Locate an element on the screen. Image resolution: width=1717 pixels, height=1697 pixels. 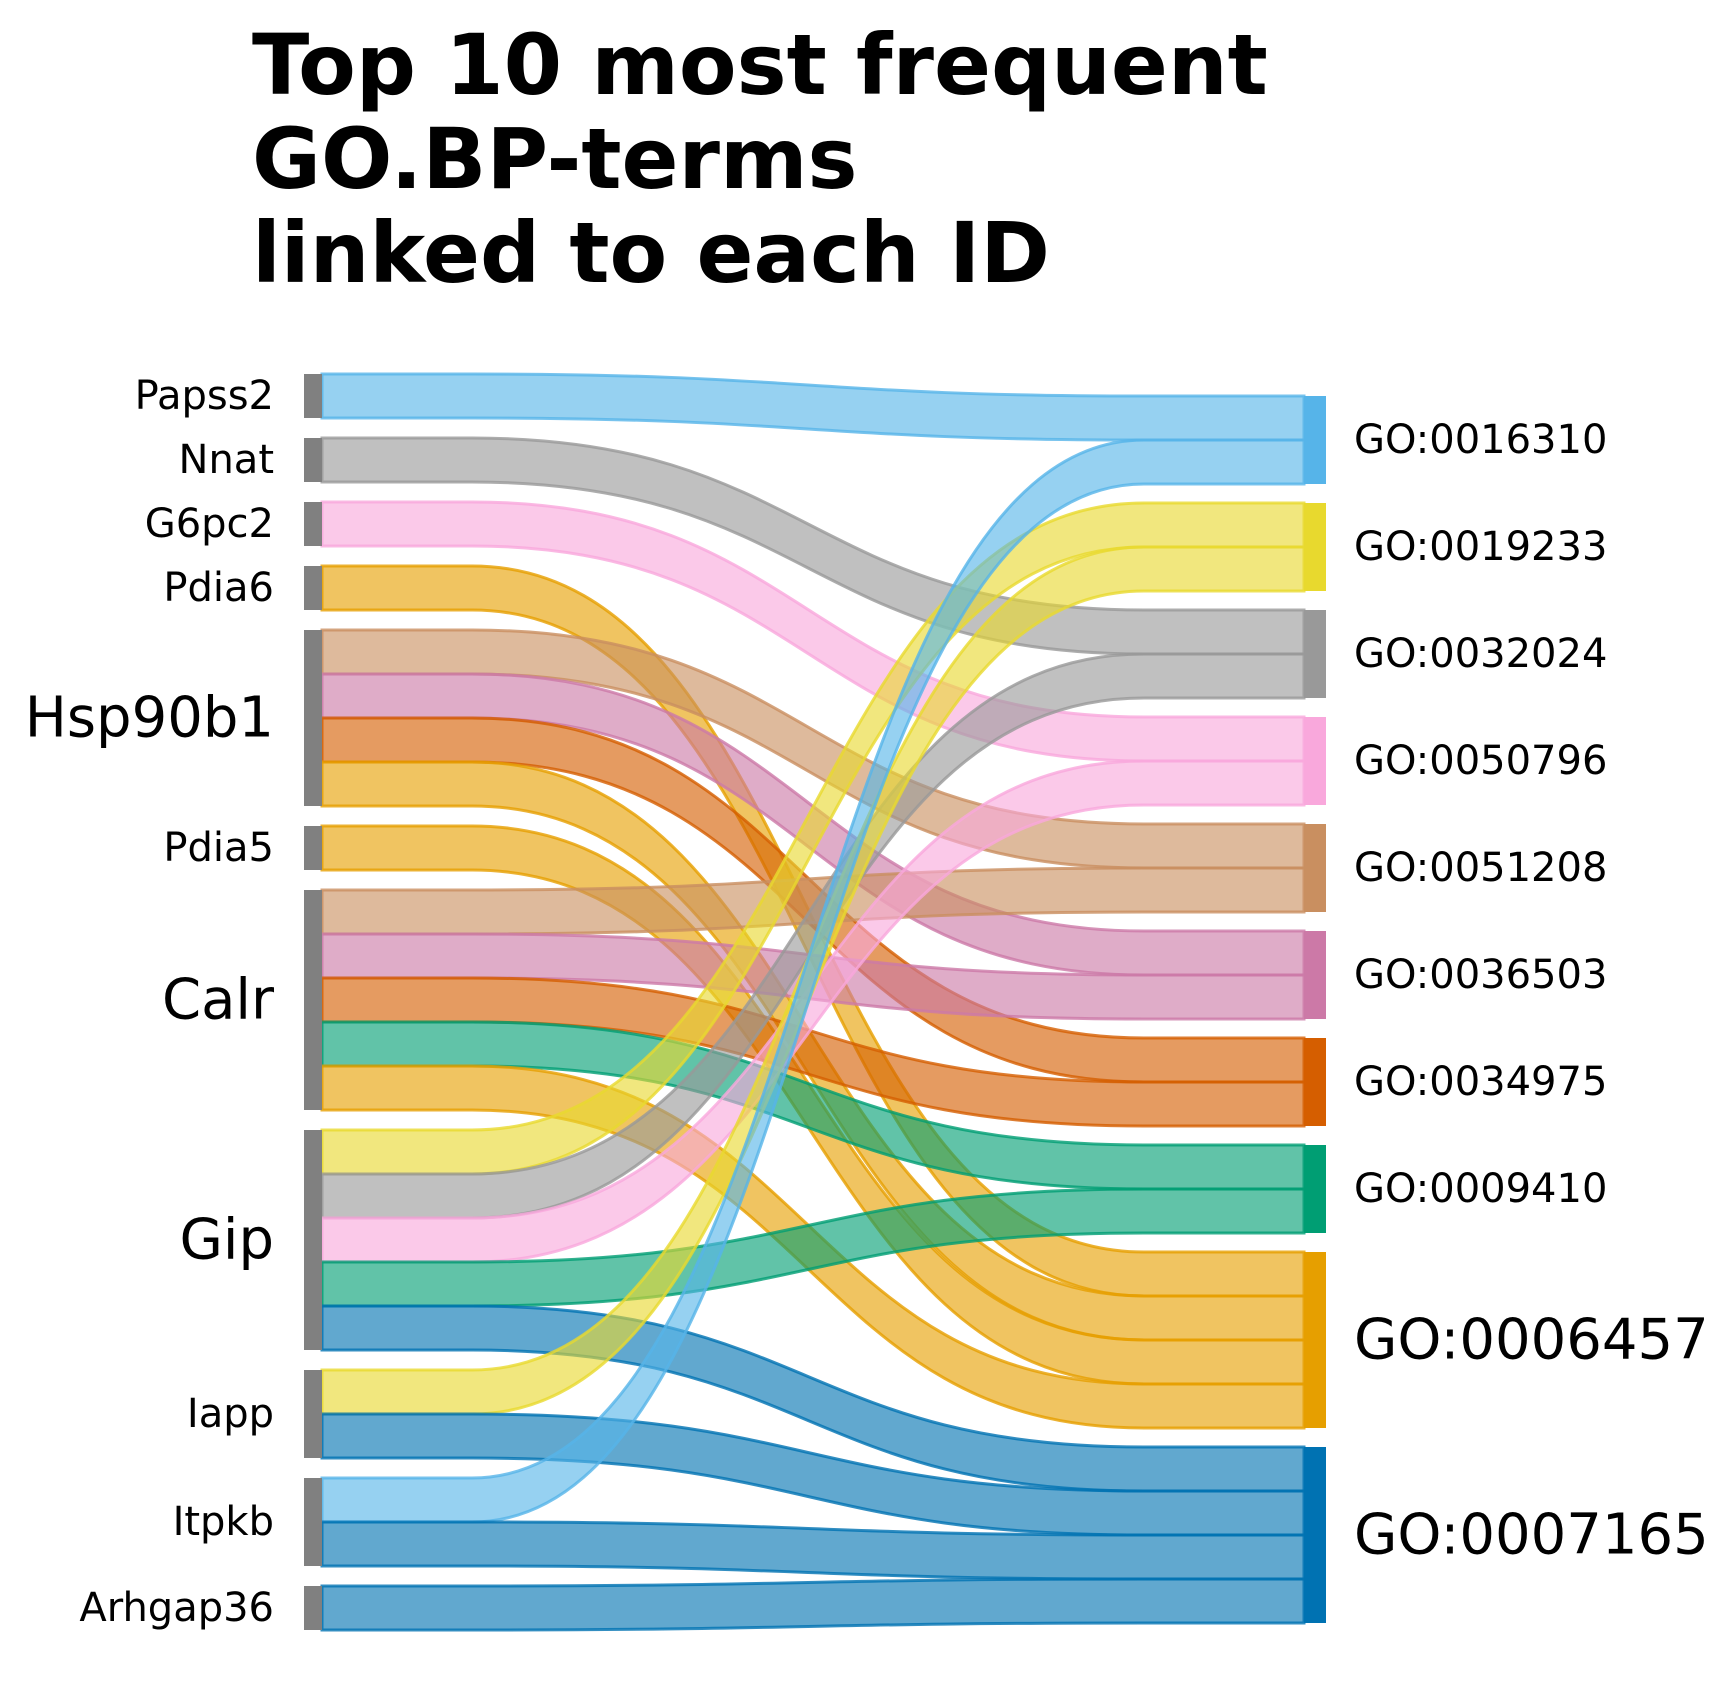
target-label-go-0009410: GO:0009410 is located at coordinates (1480, 1189).